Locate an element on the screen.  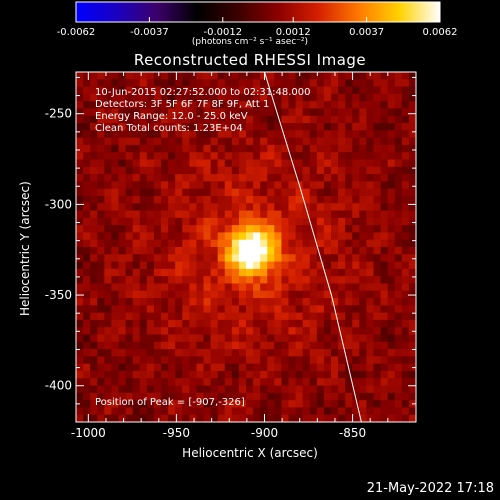
y-tick-label: -400 is located at coordinates (58, 386).